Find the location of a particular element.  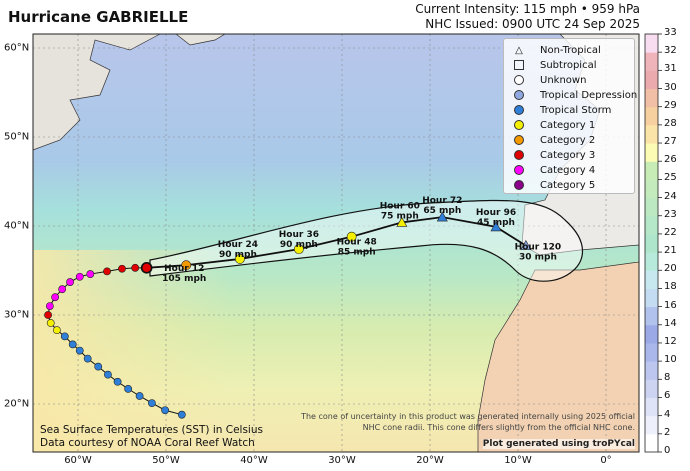

lon-label: 50°W is located at coordinates (166, 460).